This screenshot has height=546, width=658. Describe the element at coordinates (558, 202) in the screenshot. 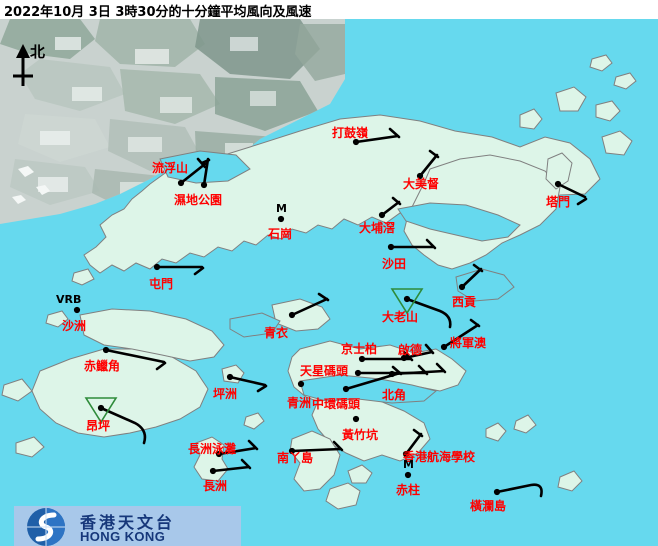

I see `station-label: 塔門` at that location.